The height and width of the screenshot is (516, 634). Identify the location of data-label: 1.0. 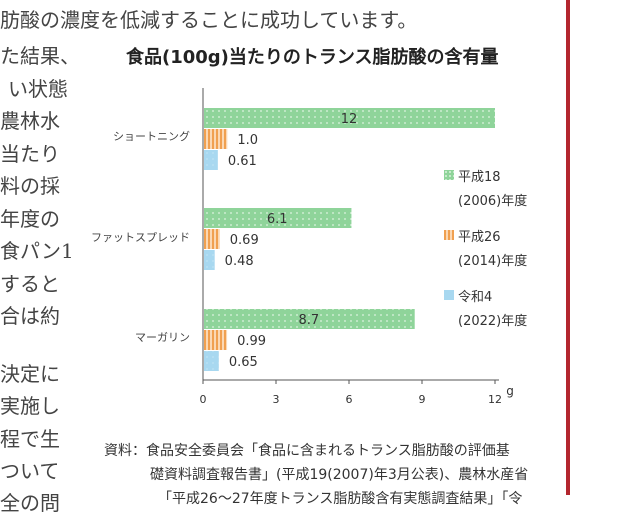
(247, 140).